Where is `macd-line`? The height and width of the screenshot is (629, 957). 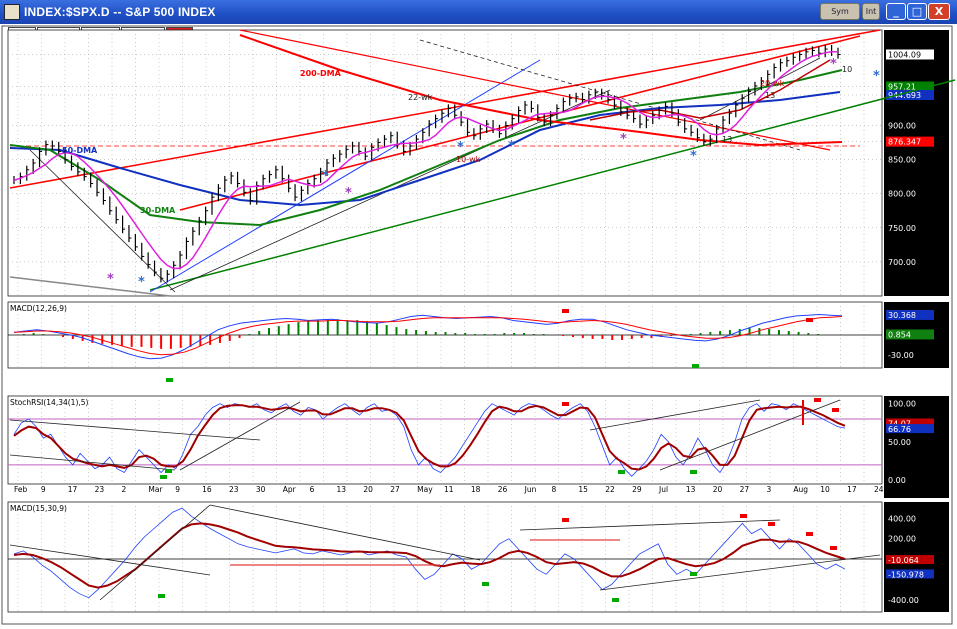 macd-line is located at coordinates (428, 336).